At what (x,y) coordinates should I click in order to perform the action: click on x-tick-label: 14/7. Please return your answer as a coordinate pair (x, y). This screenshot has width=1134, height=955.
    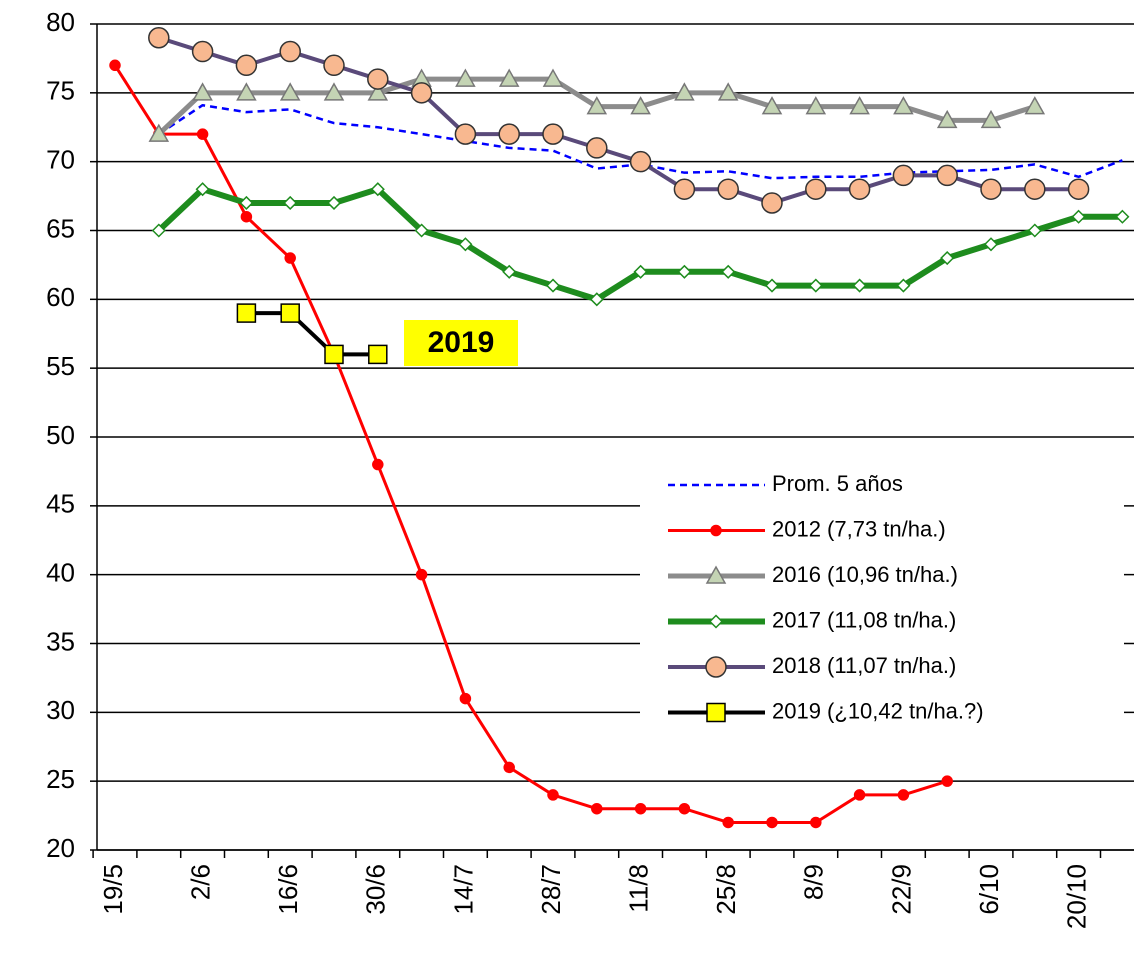
    Looking at the image, I should click on (463, 889).